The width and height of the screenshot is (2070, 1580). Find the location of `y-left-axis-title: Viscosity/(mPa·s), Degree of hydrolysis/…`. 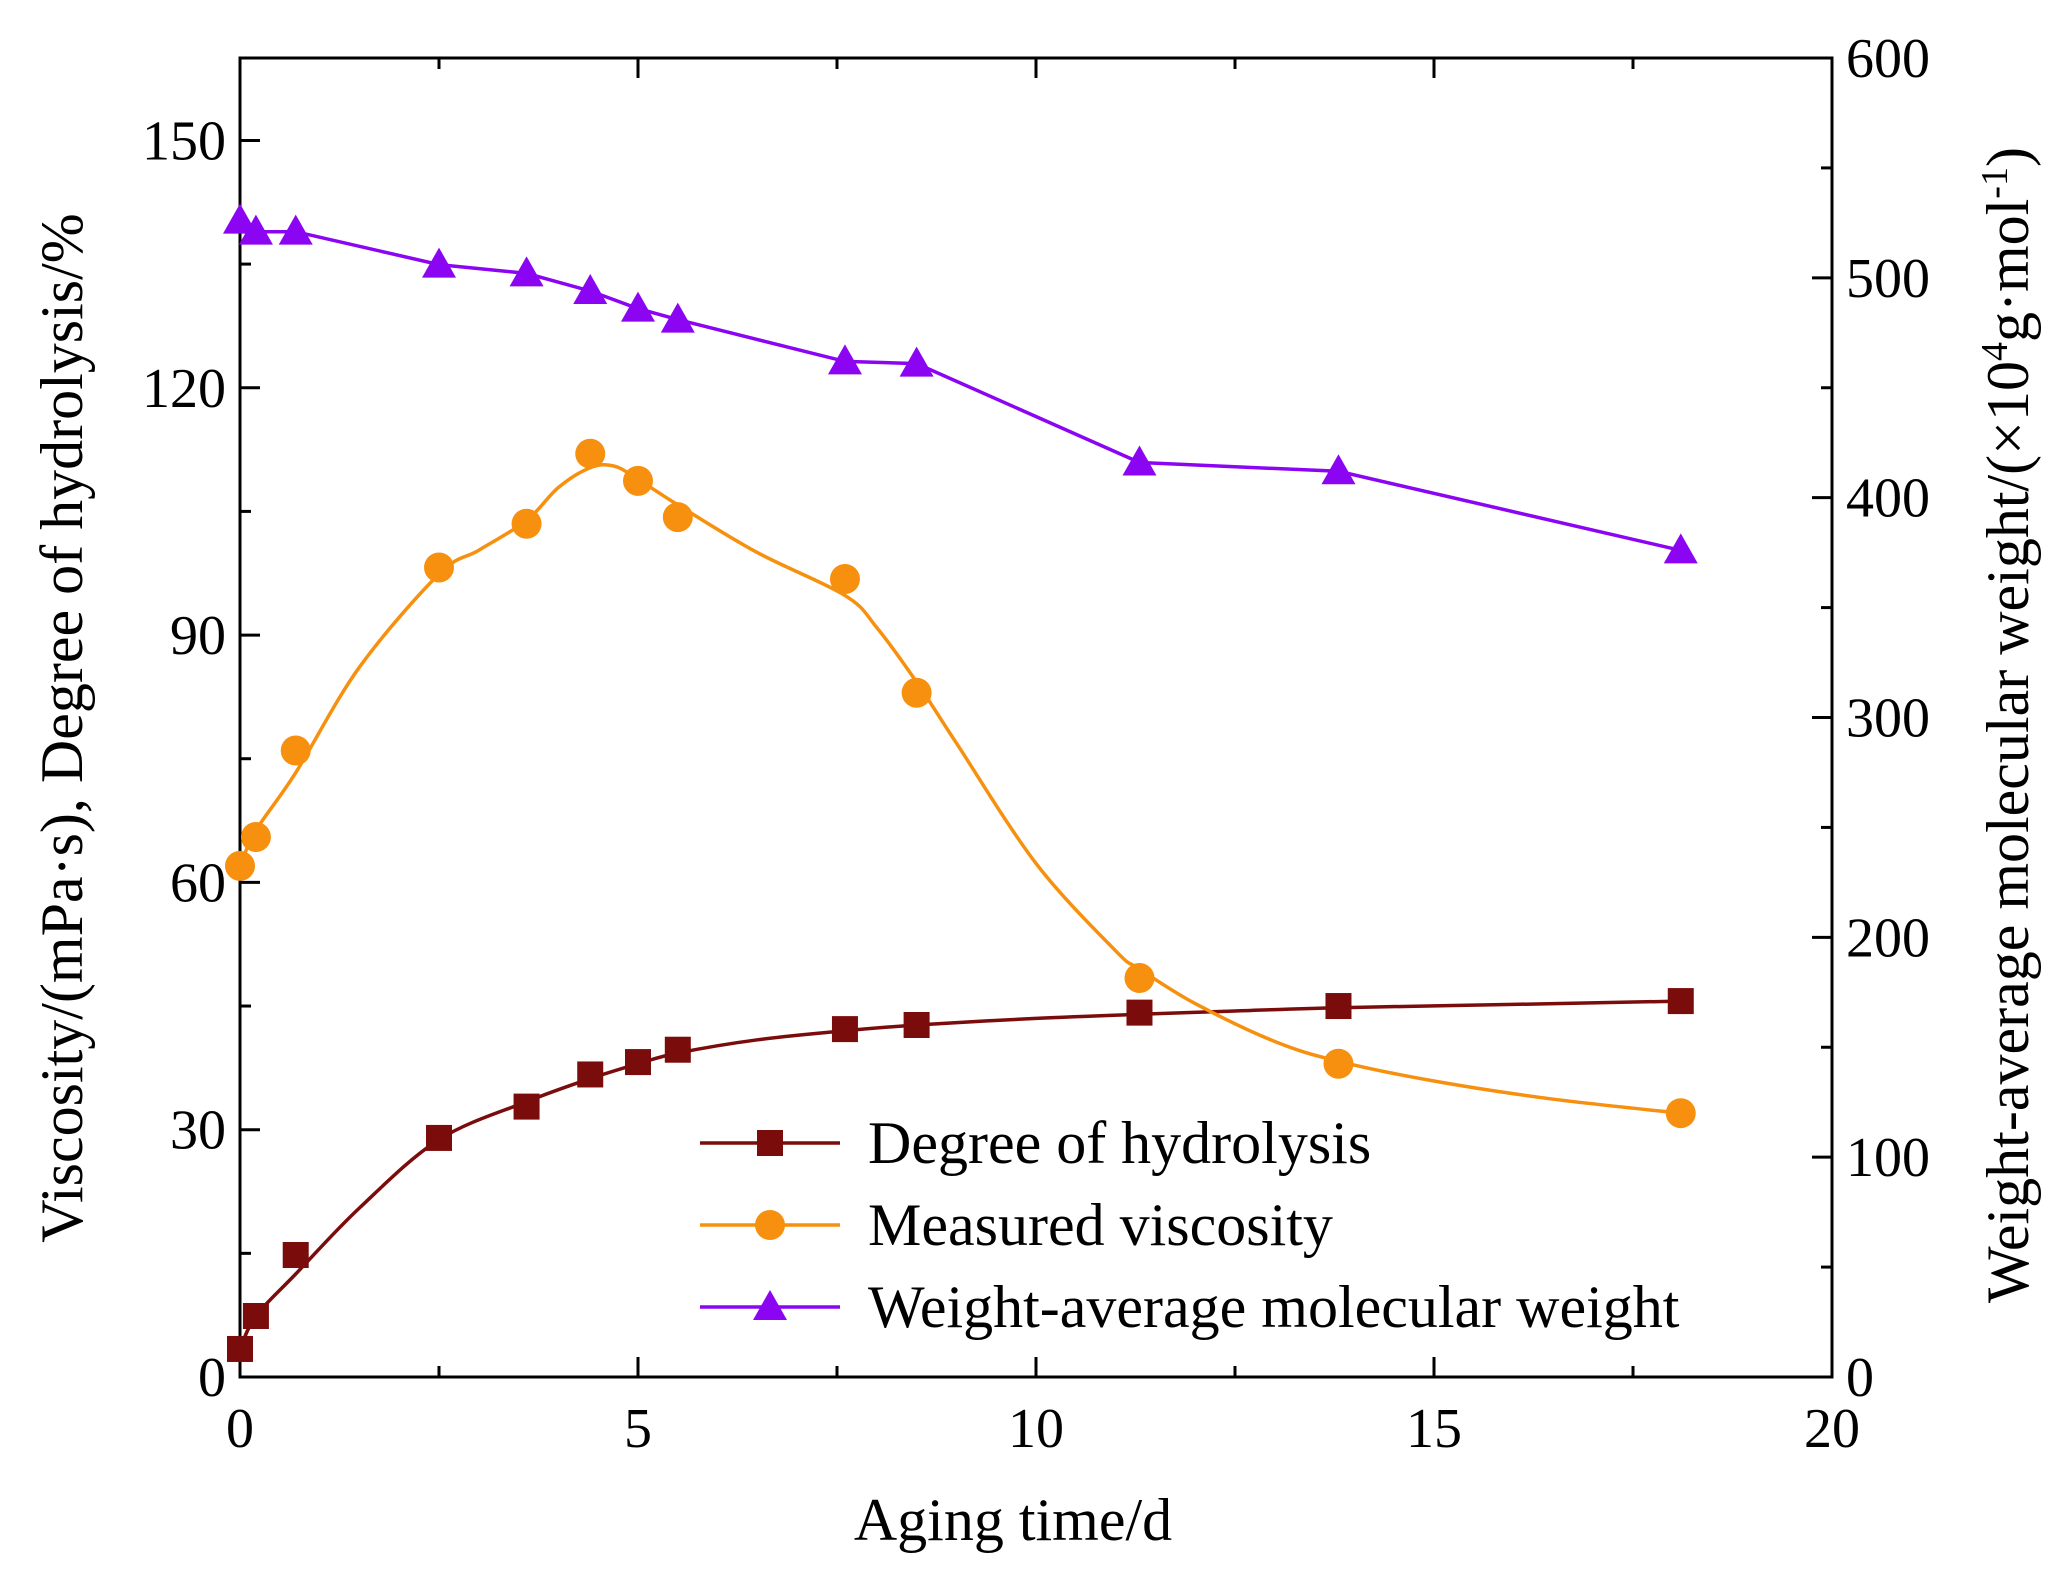

y-left-axis-title: Viscosity/(mPa·s), Degree of hydrolysis/… is located at coordinates (62, 728).